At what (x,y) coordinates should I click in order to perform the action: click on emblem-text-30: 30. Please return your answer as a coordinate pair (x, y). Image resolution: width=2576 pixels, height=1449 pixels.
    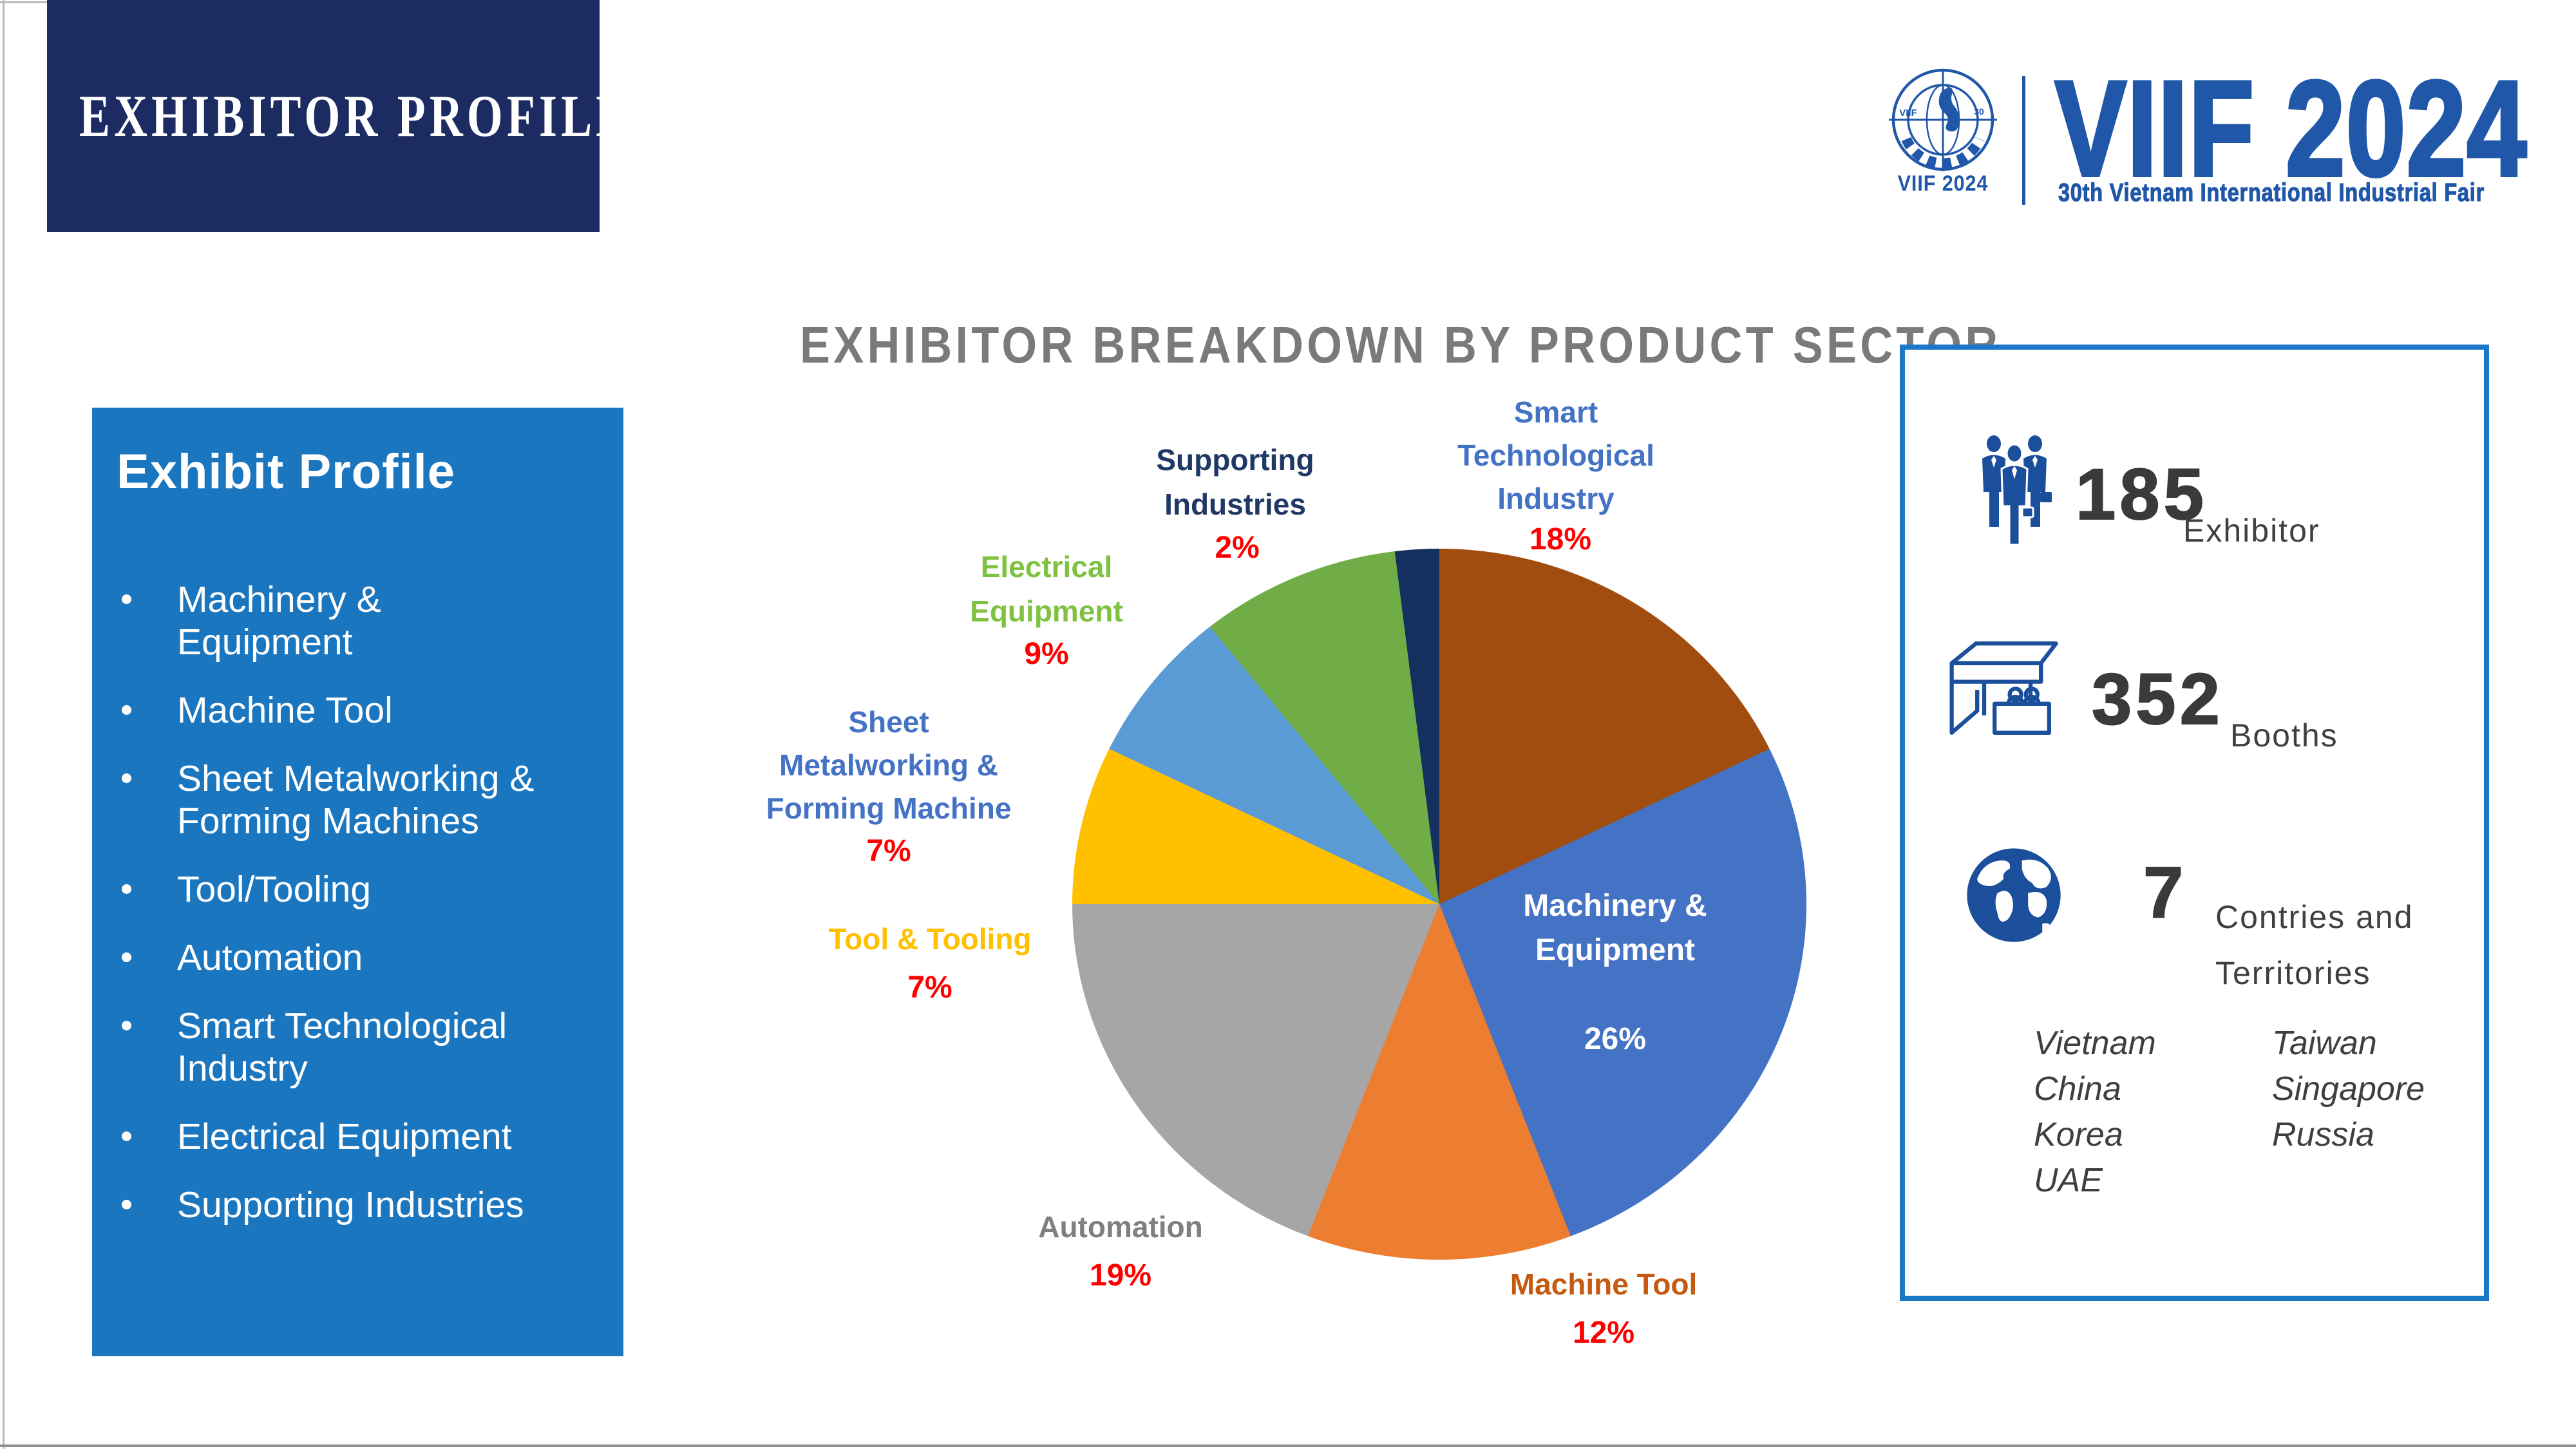
    Looking at the image, I should click on (1979, 112).